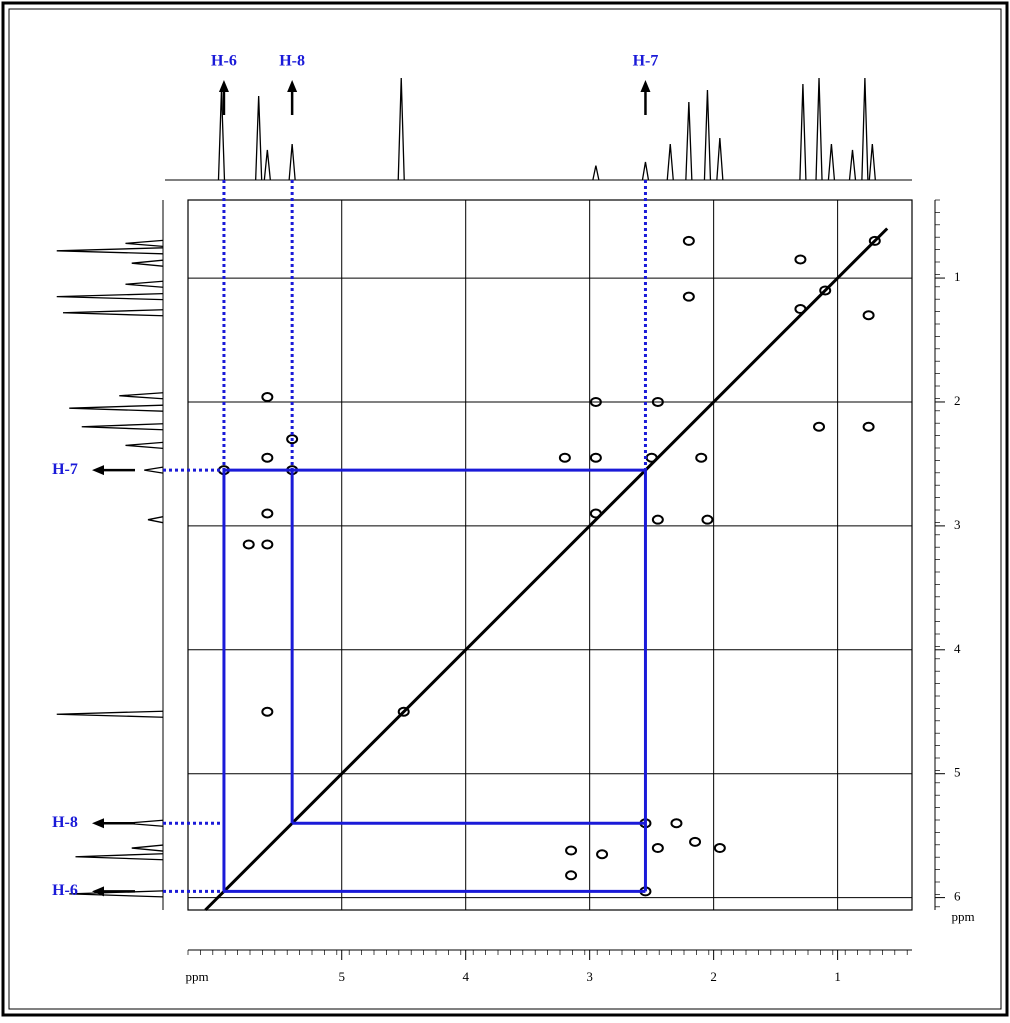  Describe the element at coordinates (957, 524) in the screenshot. I see `y-tick-label: 3` at that location.